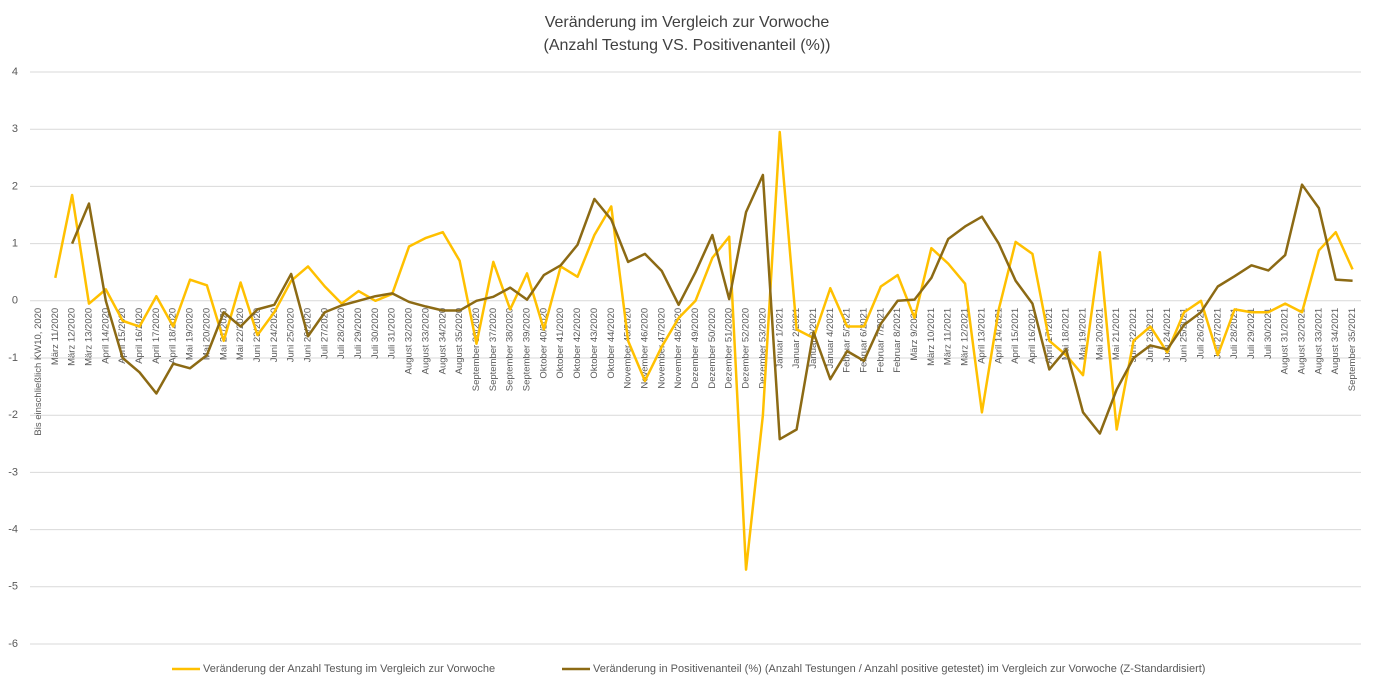  Describe the element at coordinates (1302, 341) in the screenshot. I see `x-tick-label: August 32/2021` at that location.